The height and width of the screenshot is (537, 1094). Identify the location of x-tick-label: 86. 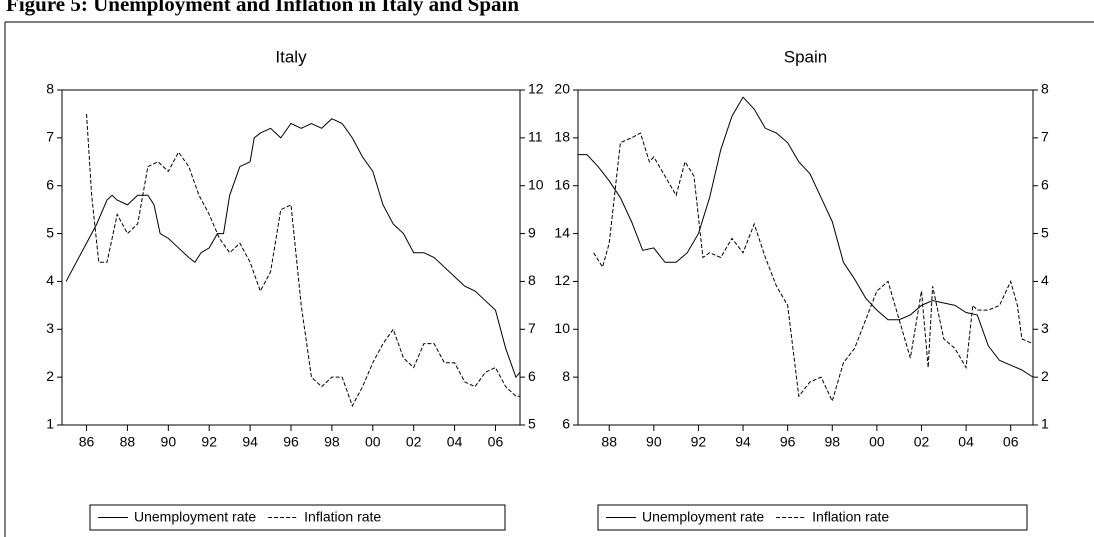
(87, 442).